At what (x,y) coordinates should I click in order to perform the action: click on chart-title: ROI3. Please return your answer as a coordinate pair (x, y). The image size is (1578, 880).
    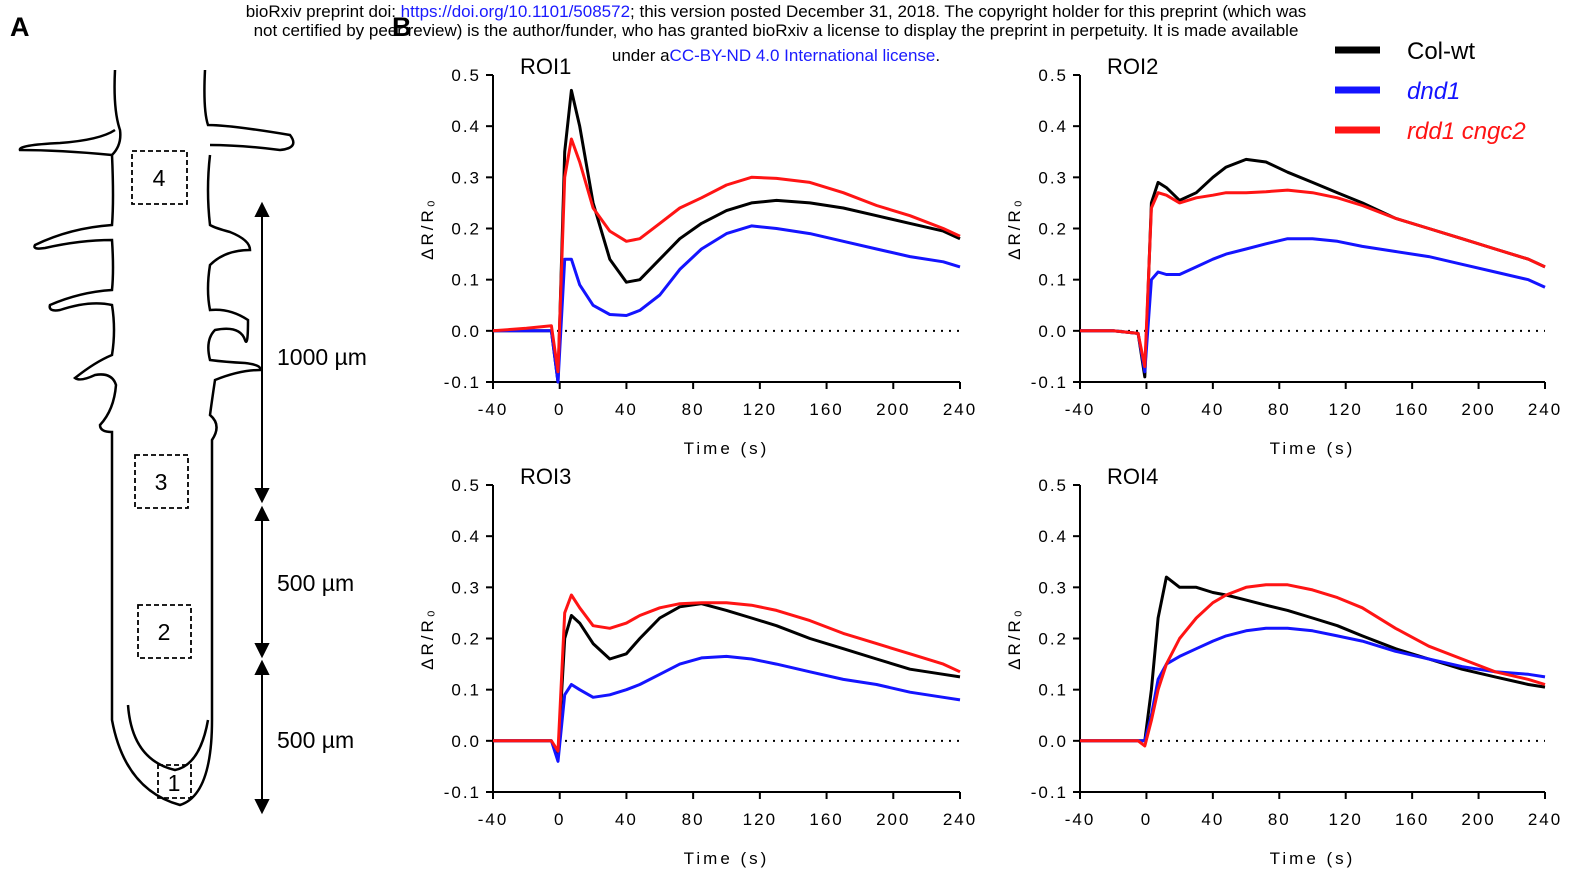
    Looking at the image, I should click on (545, 476).